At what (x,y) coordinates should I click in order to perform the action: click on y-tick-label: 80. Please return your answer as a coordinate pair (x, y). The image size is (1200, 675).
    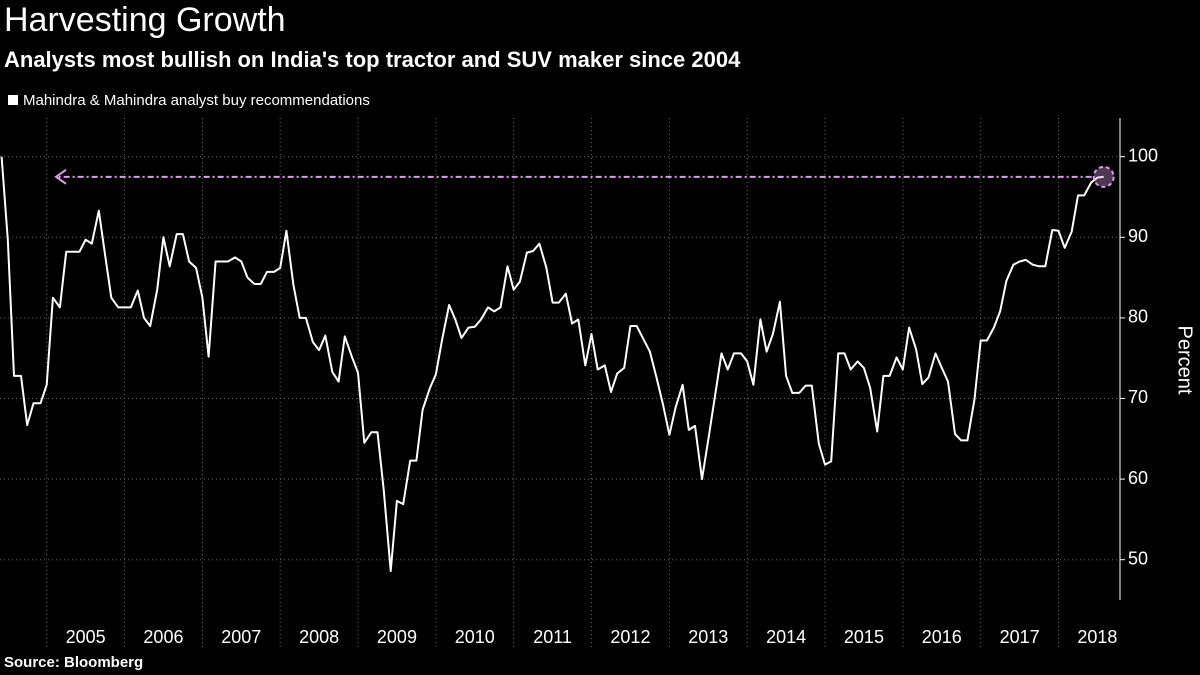
    Looking at the image, I should click on (1138, 317).